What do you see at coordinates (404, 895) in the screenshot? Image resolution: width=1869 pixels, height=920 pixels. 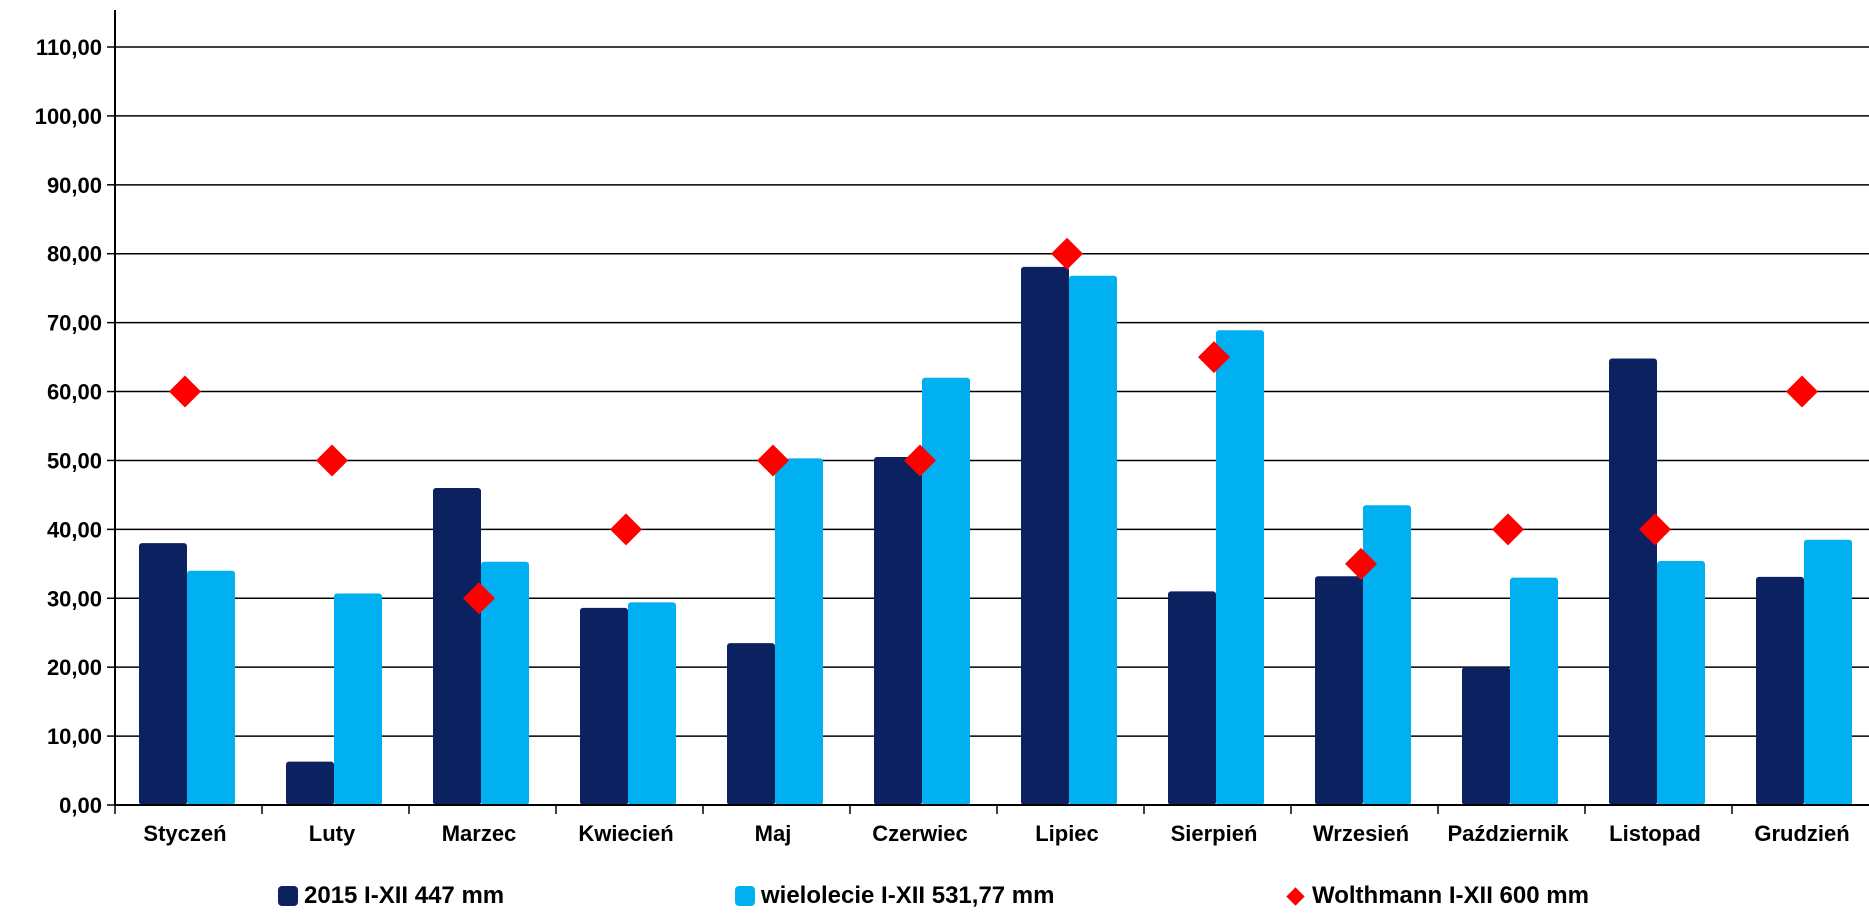 I see `legend-label-series-1: 2015 I-XII 447 mm` at bounding box center [404, 895].